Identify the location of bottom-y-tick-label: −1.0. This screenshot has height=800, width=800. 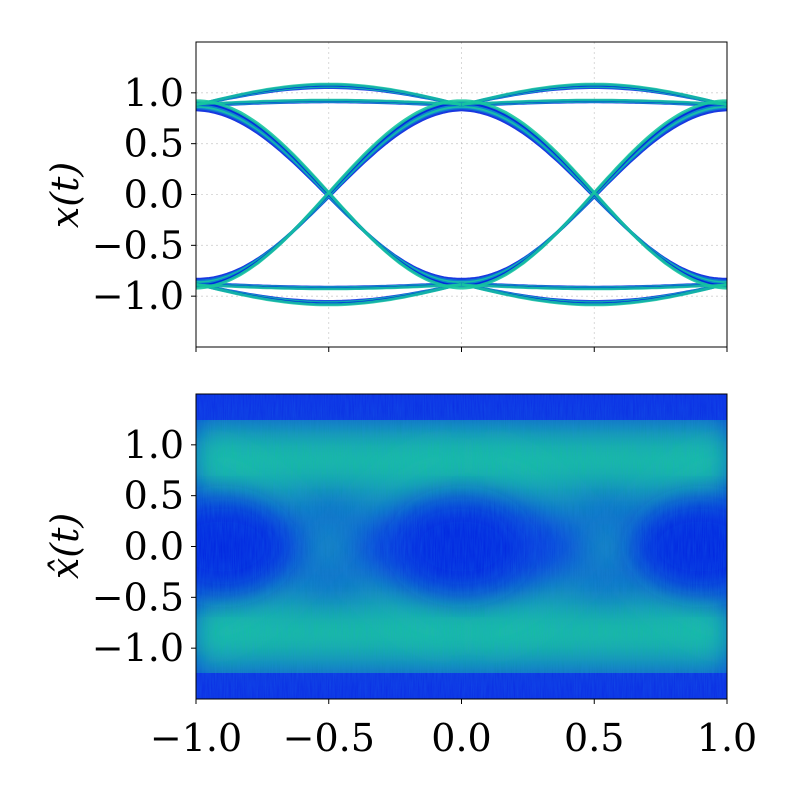
(138, 648).